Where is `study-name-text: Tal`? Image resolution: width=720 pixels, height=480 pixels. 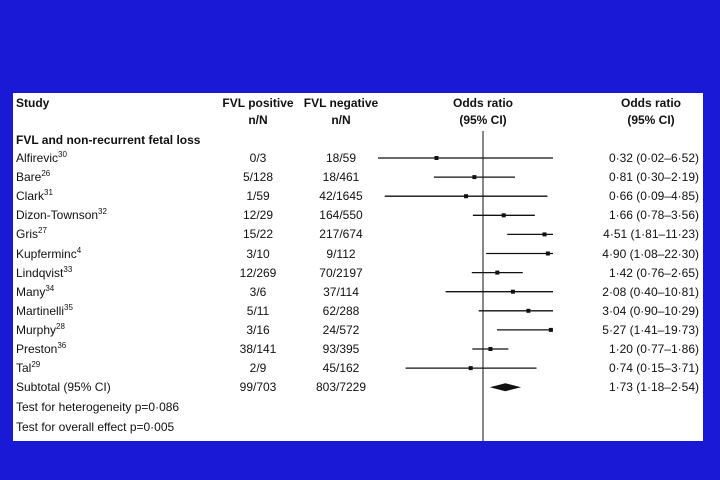 study-name-text: Tal is located at coordinates (24, 368).